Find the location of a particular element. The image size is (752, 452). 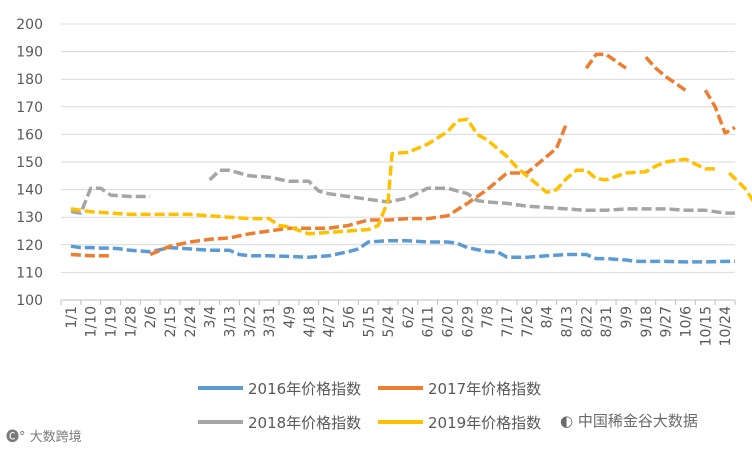

watermark-left: 🅒° 大数跨境 is located at coordinates (44, 435).